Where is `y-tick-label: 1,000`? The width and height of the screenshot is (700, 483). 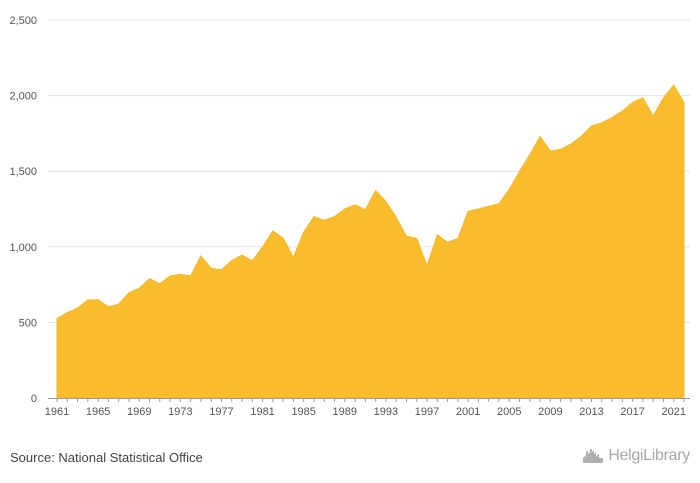
y-tick-label: 1,000 is located at coordinates (23, 248).